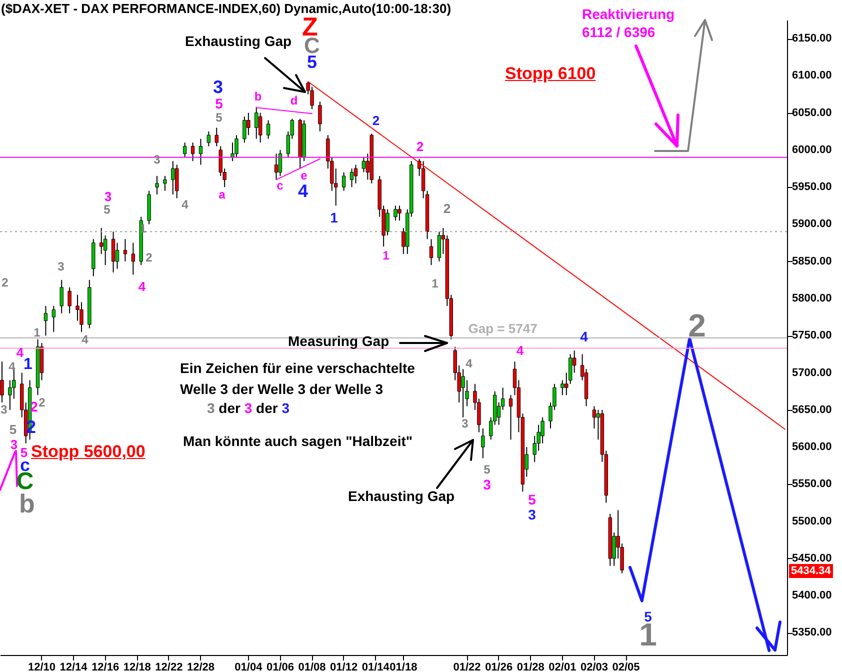 This screenshot has height=672, width=842. I want to click on x-tick-label: 01/26, so click(499, 667).